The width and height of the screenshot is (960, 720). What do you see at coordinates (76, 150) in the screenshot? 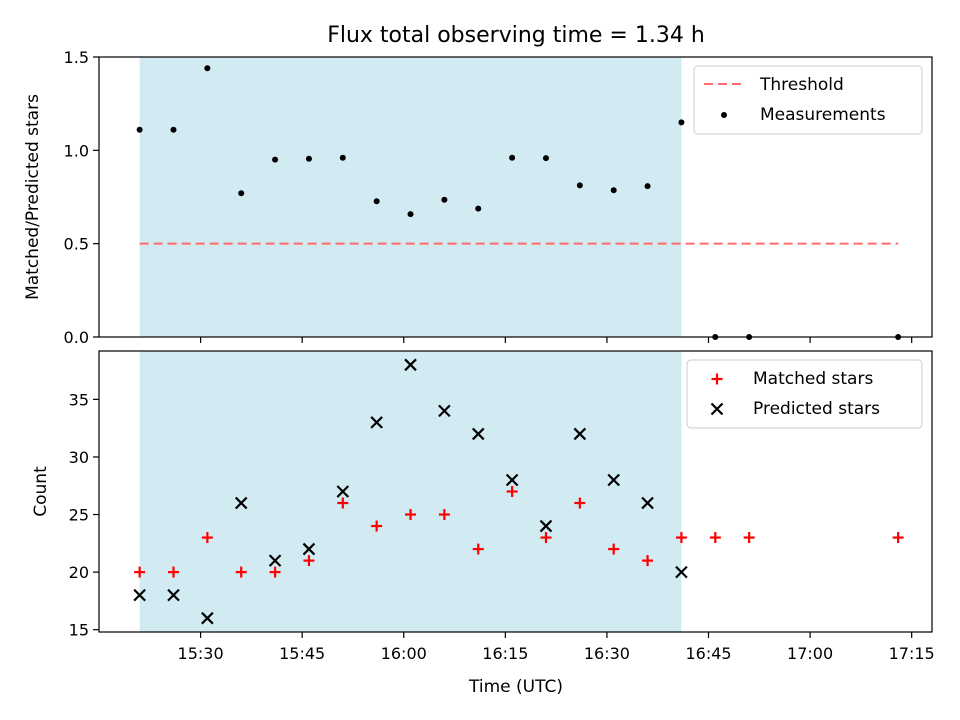
I see `y-tick-label: 1.0` at bounding box center [76, 150].